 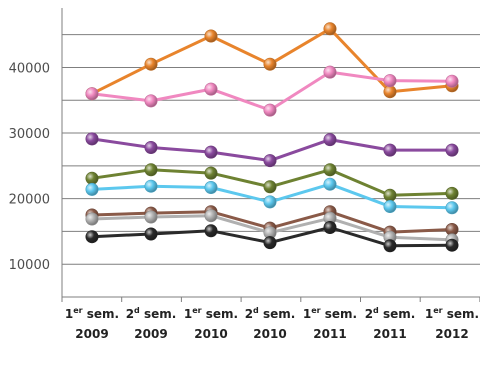 I want to click on x-tick-label-year: 2012, so click(x=451, y=334).